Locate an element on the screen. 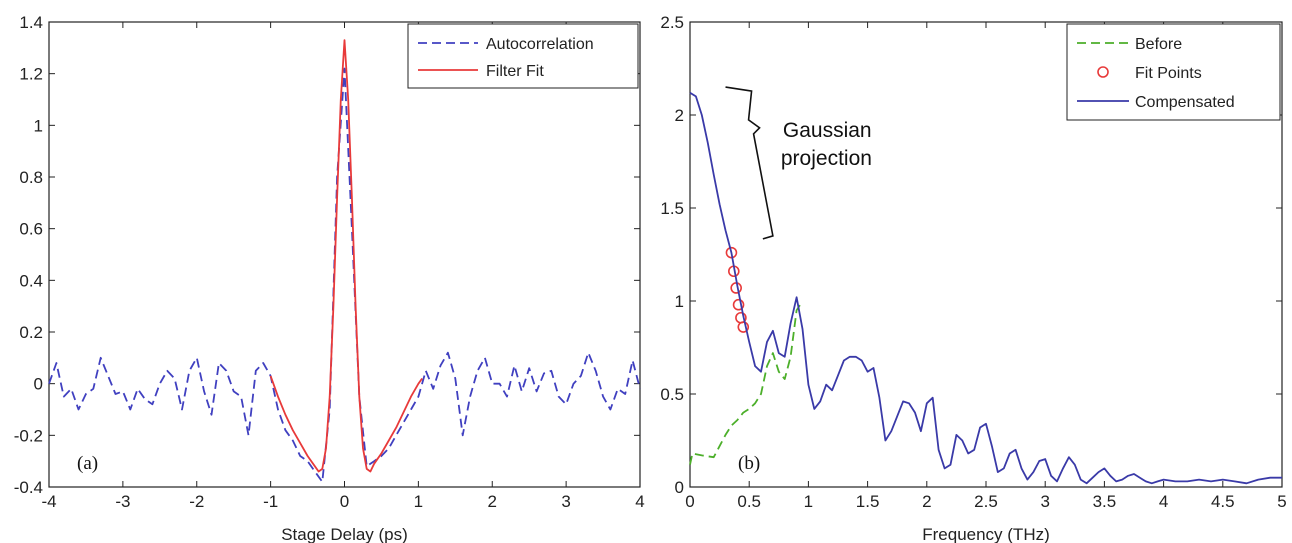 The image size is (1292, 543). x-tick-label: 3.5 is located at coordinates (1105, 501).